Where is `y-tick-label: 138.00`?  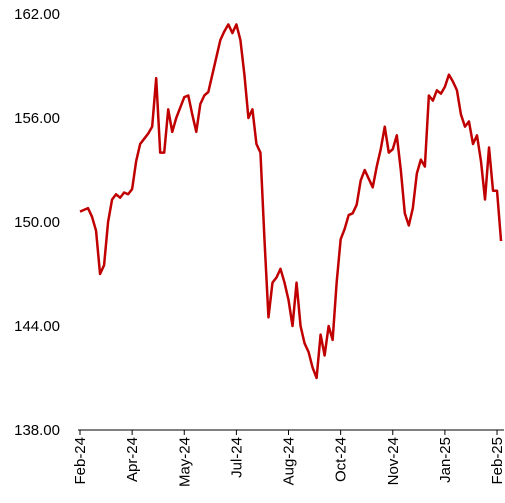
y-tick-label: 138.00 is located at coordinates (37, 430).